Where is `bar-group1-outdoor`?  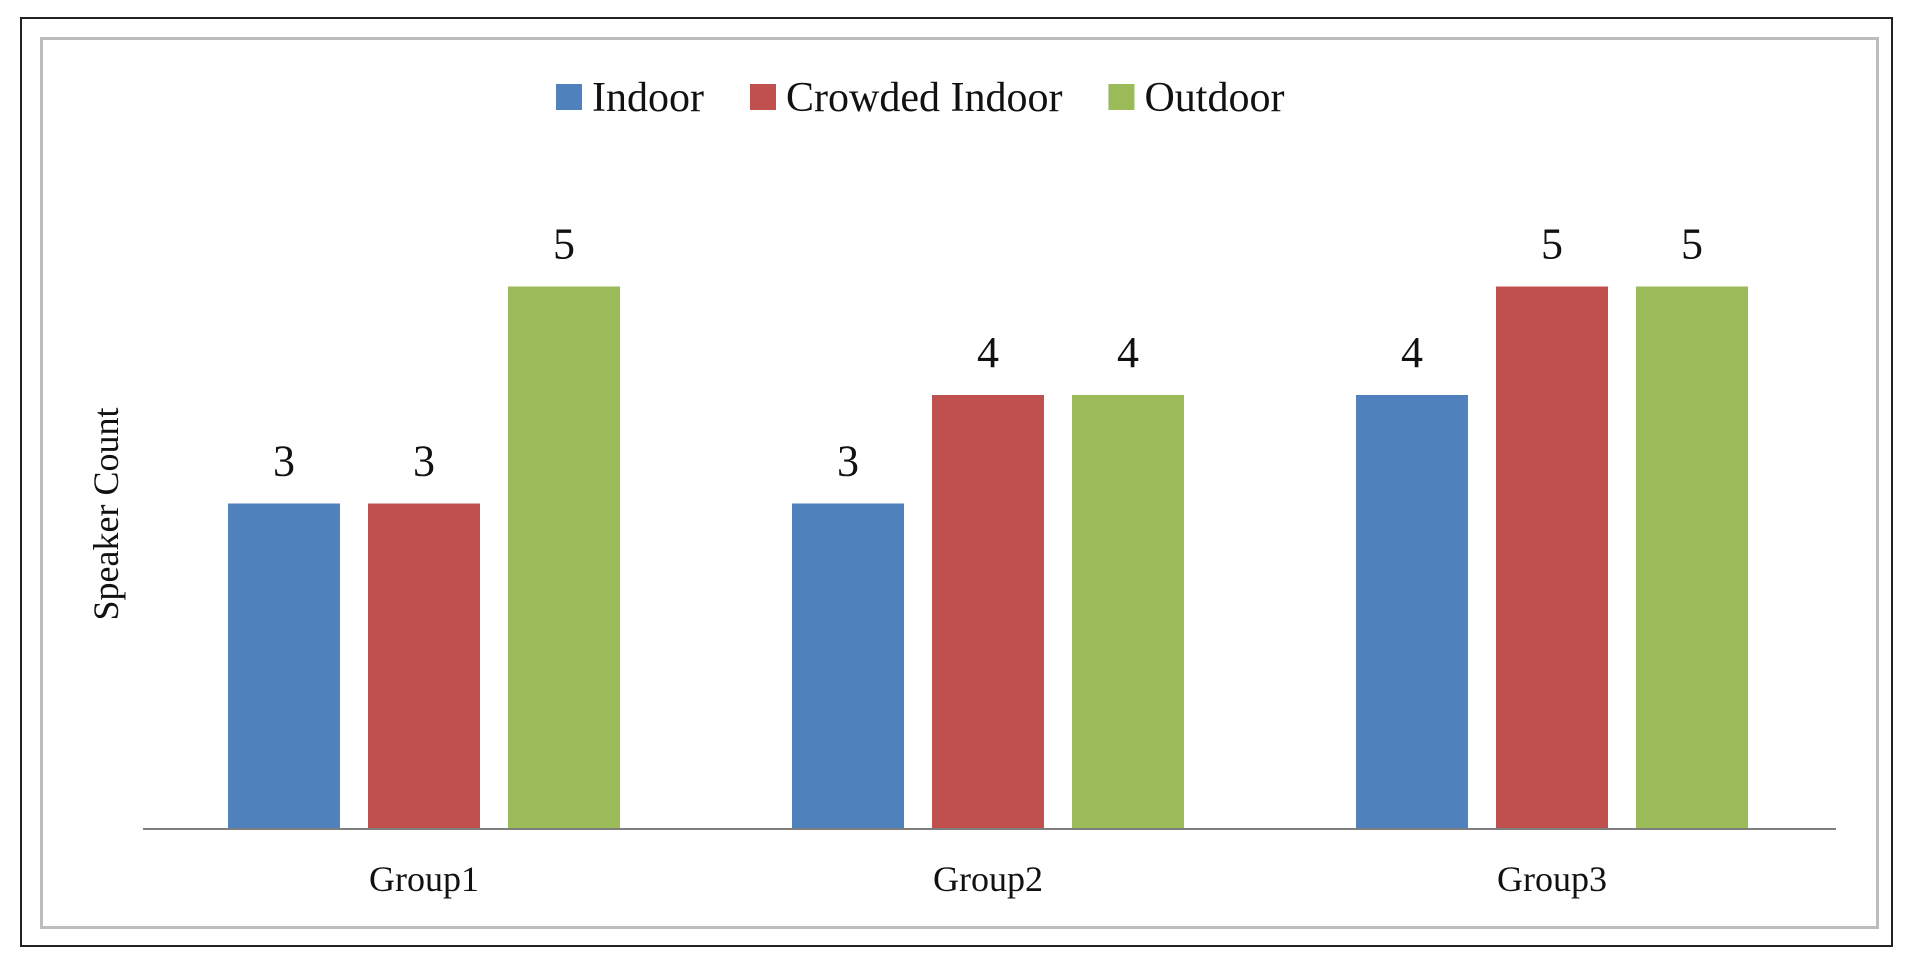
bar-group1-outdoor is located at coordinates (564, 557).